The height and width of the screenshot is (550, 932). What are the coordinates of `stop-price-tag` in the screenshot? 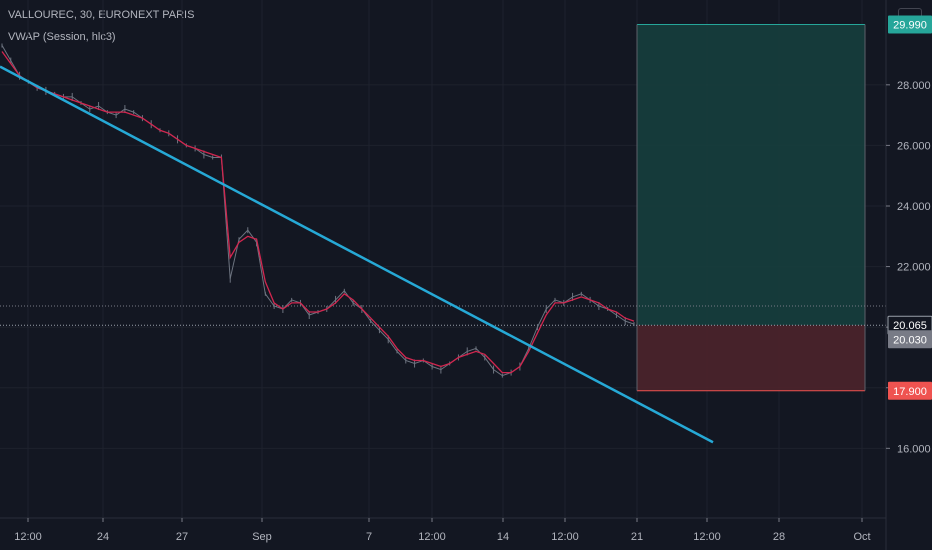 It's located at (910, 390).